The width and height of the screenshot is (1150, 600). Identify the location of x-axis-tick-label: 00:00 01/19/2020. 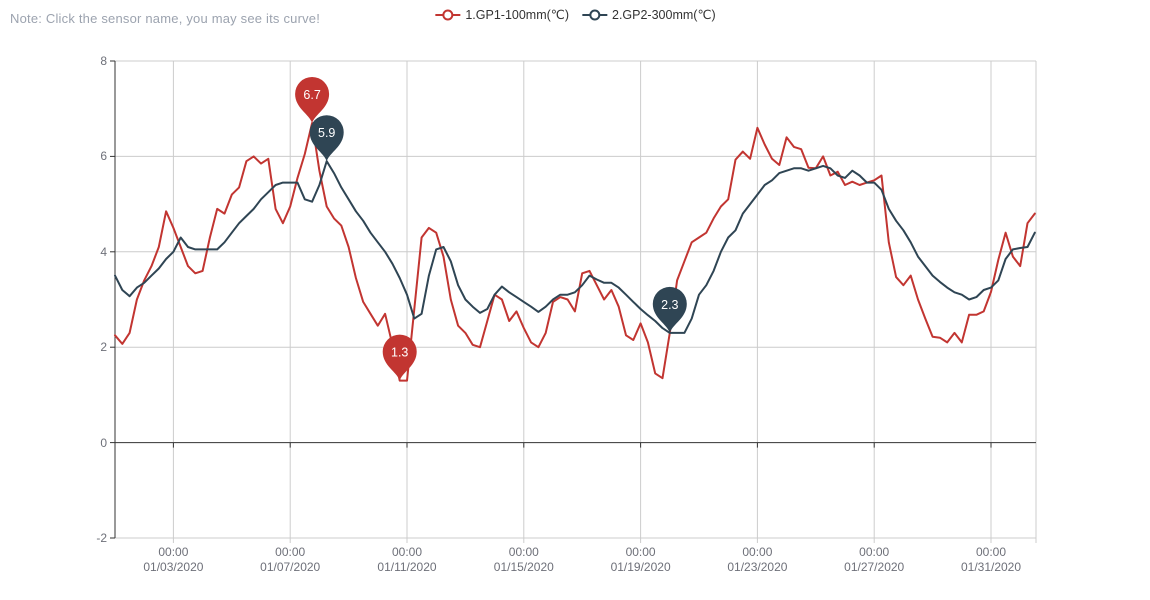
(641, 560).